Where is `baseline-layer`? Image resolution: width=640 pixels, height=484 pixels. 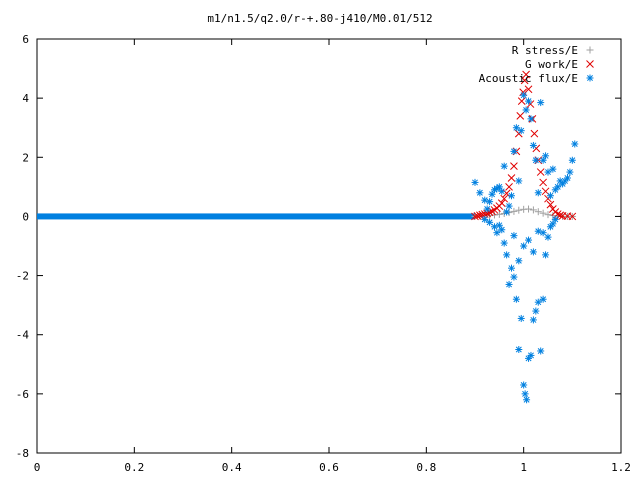
baseline-layer is located at coordinates (256, 216).